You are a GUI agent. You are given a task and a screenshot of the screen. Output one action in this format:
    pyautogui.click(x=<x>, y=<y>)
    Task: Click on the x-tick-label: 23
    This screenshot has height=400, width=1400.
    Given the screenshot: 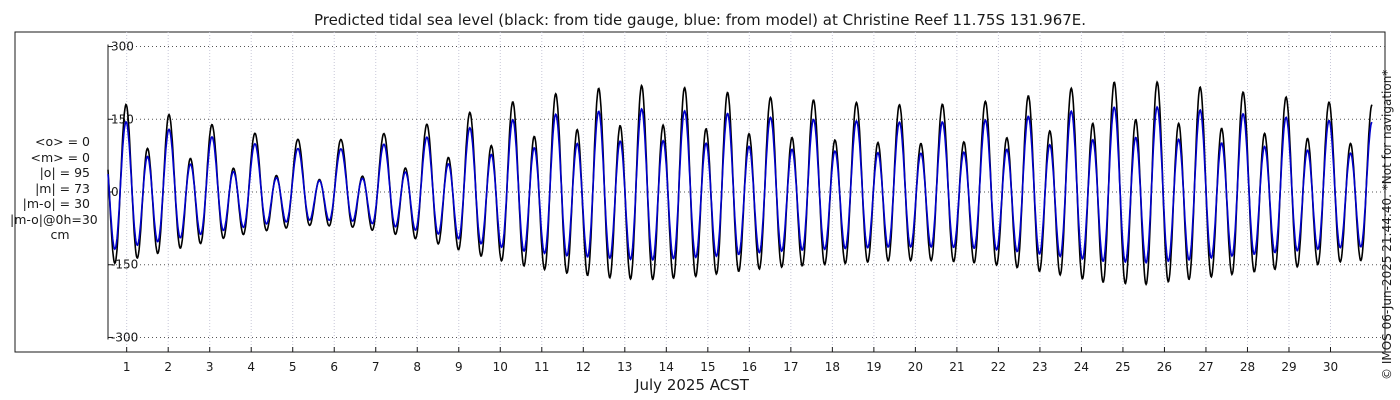 What is the action you would take?
    pyautogui.click(x=1039, y=367)
    